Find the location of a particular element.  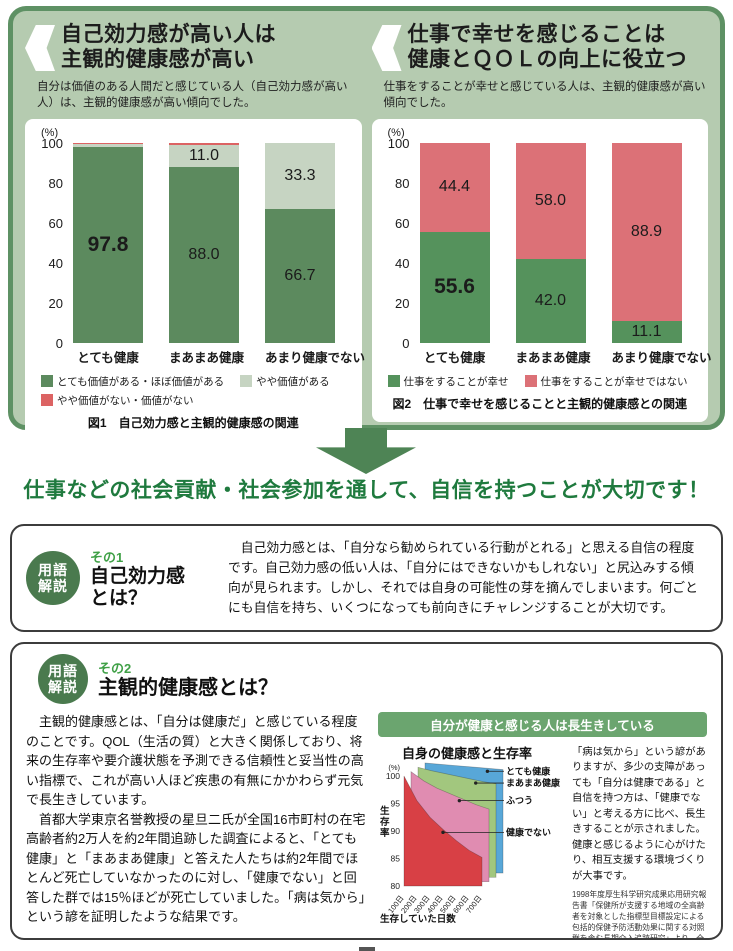

right-title: 仕事で幸せを感じることは 健康とＱＯＬの向上に役立つ is located at coordinates (548, 48).